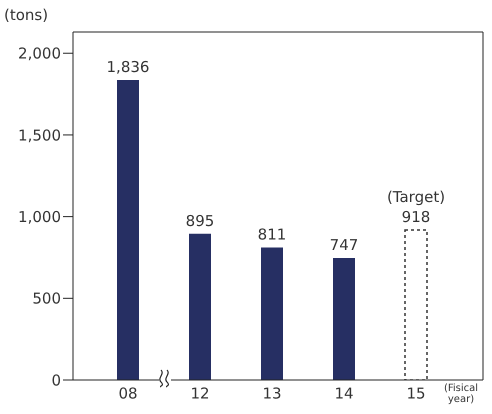 The width and height of the screenshot is (492, 414). I want to click on y-axis-title: (tons), so click(26, 15).